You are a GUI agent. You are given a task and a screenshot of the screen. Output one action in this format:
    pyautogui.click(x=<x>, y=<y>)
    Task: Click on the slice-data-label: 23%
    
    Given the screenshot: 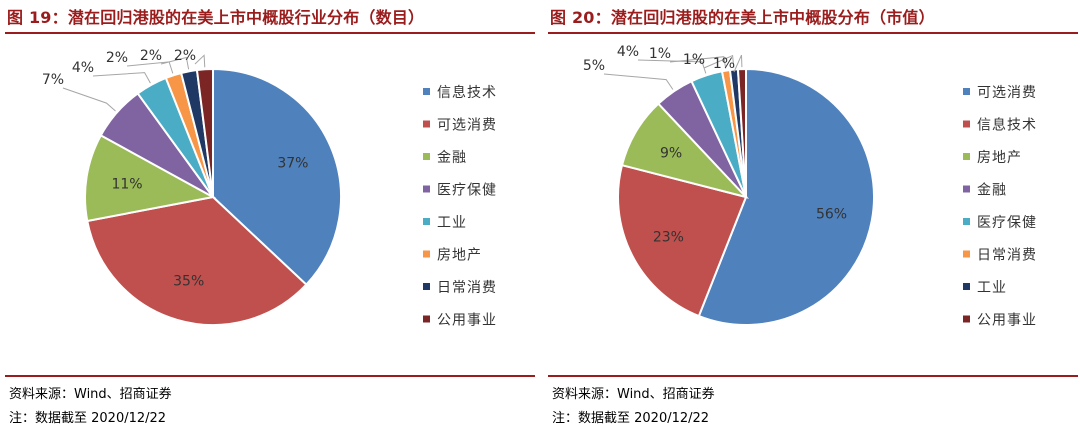 What is the action you would take?
    pyautogui.click(x=668, y=238)
    